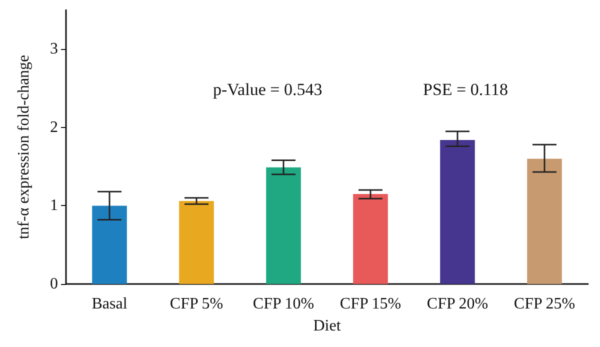 This screenshot has height=347, width=600. Describe the element at coordinates (197, 304) in the screenshot. I see `x-tick-label: CFP 5%` at that location.